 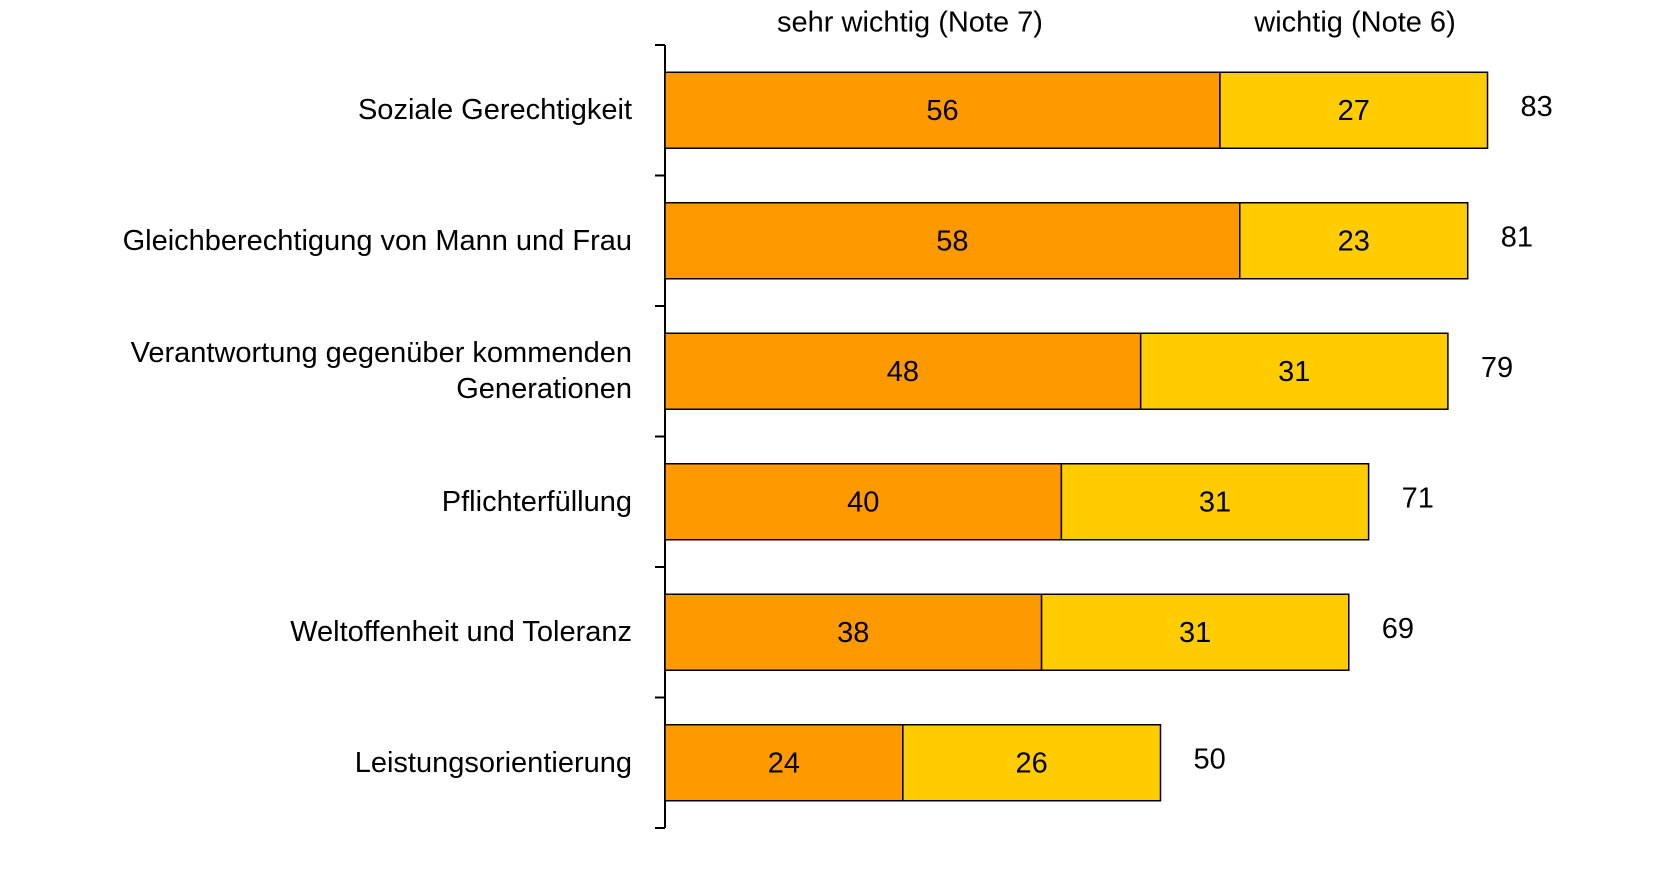 I want to click on category-label: Soziale Gerechtigkeit, so click(x=494, y=110).